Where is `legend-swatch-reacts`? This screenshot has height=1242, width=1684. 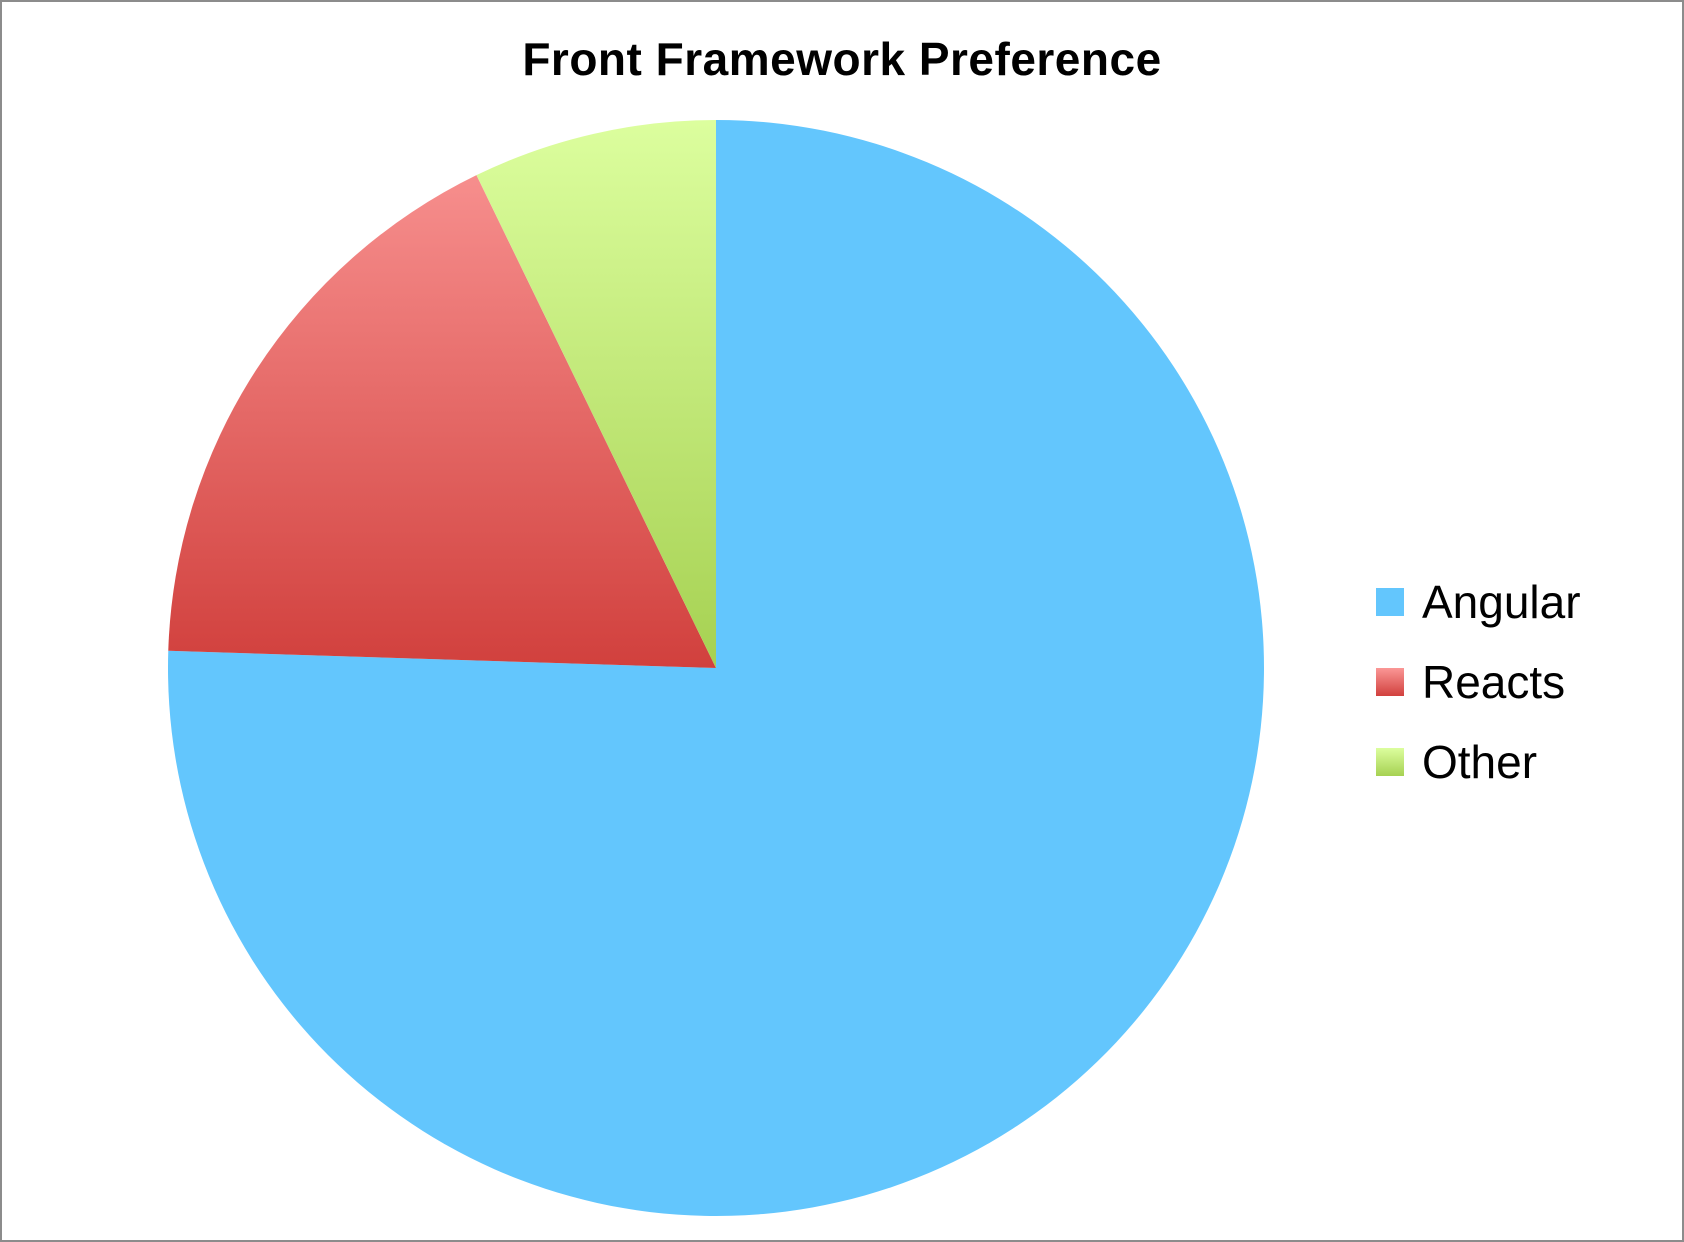
legend-swatch-reacts is located at coordinates (1390, 682).